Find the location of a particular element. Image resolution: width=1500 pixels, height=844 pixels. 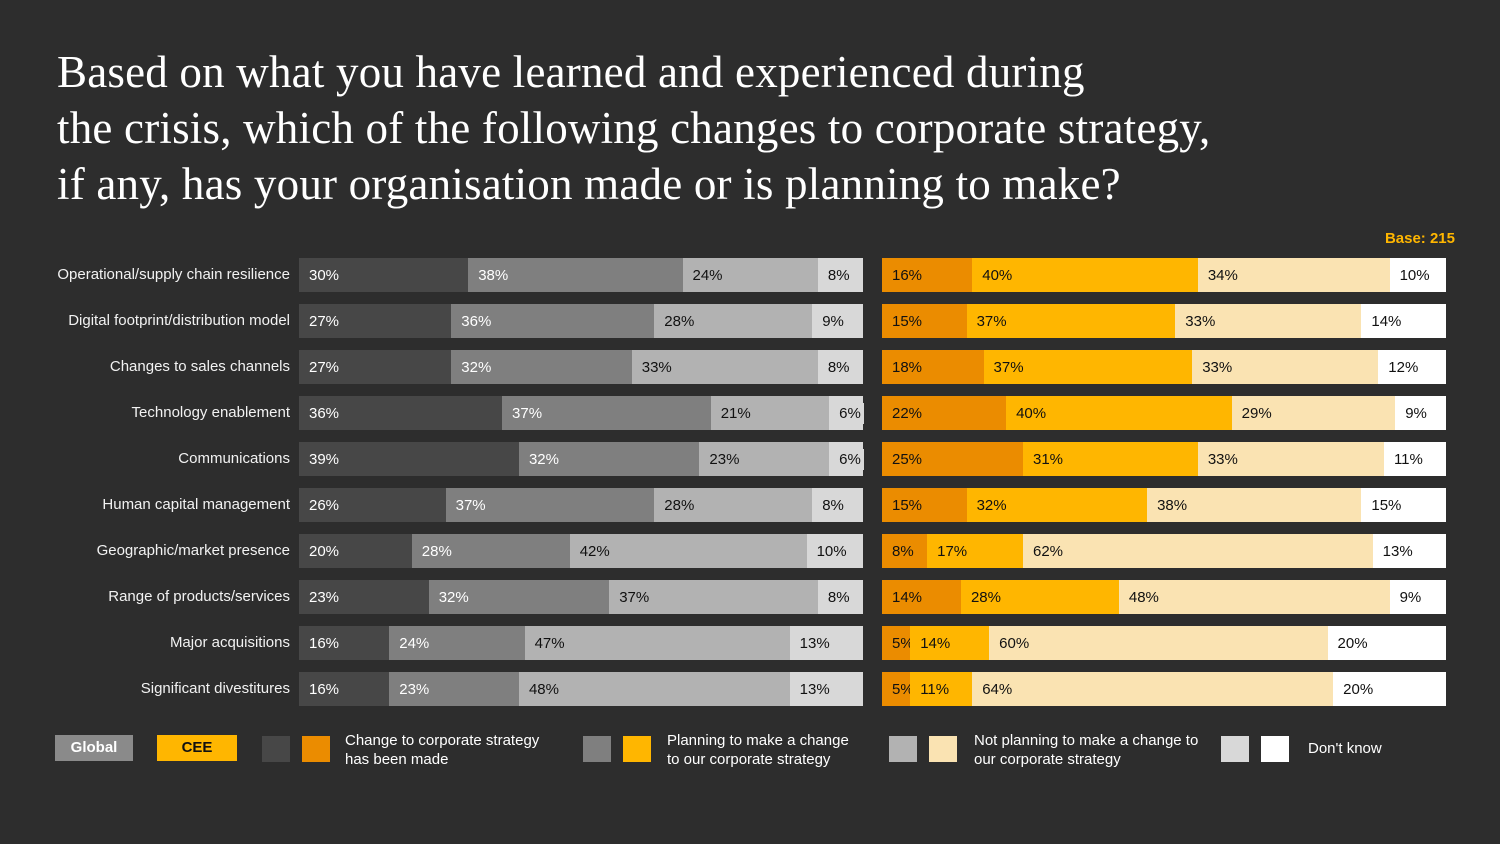

legend-swatch-global-not-planning is located at coordinates (903, 749).